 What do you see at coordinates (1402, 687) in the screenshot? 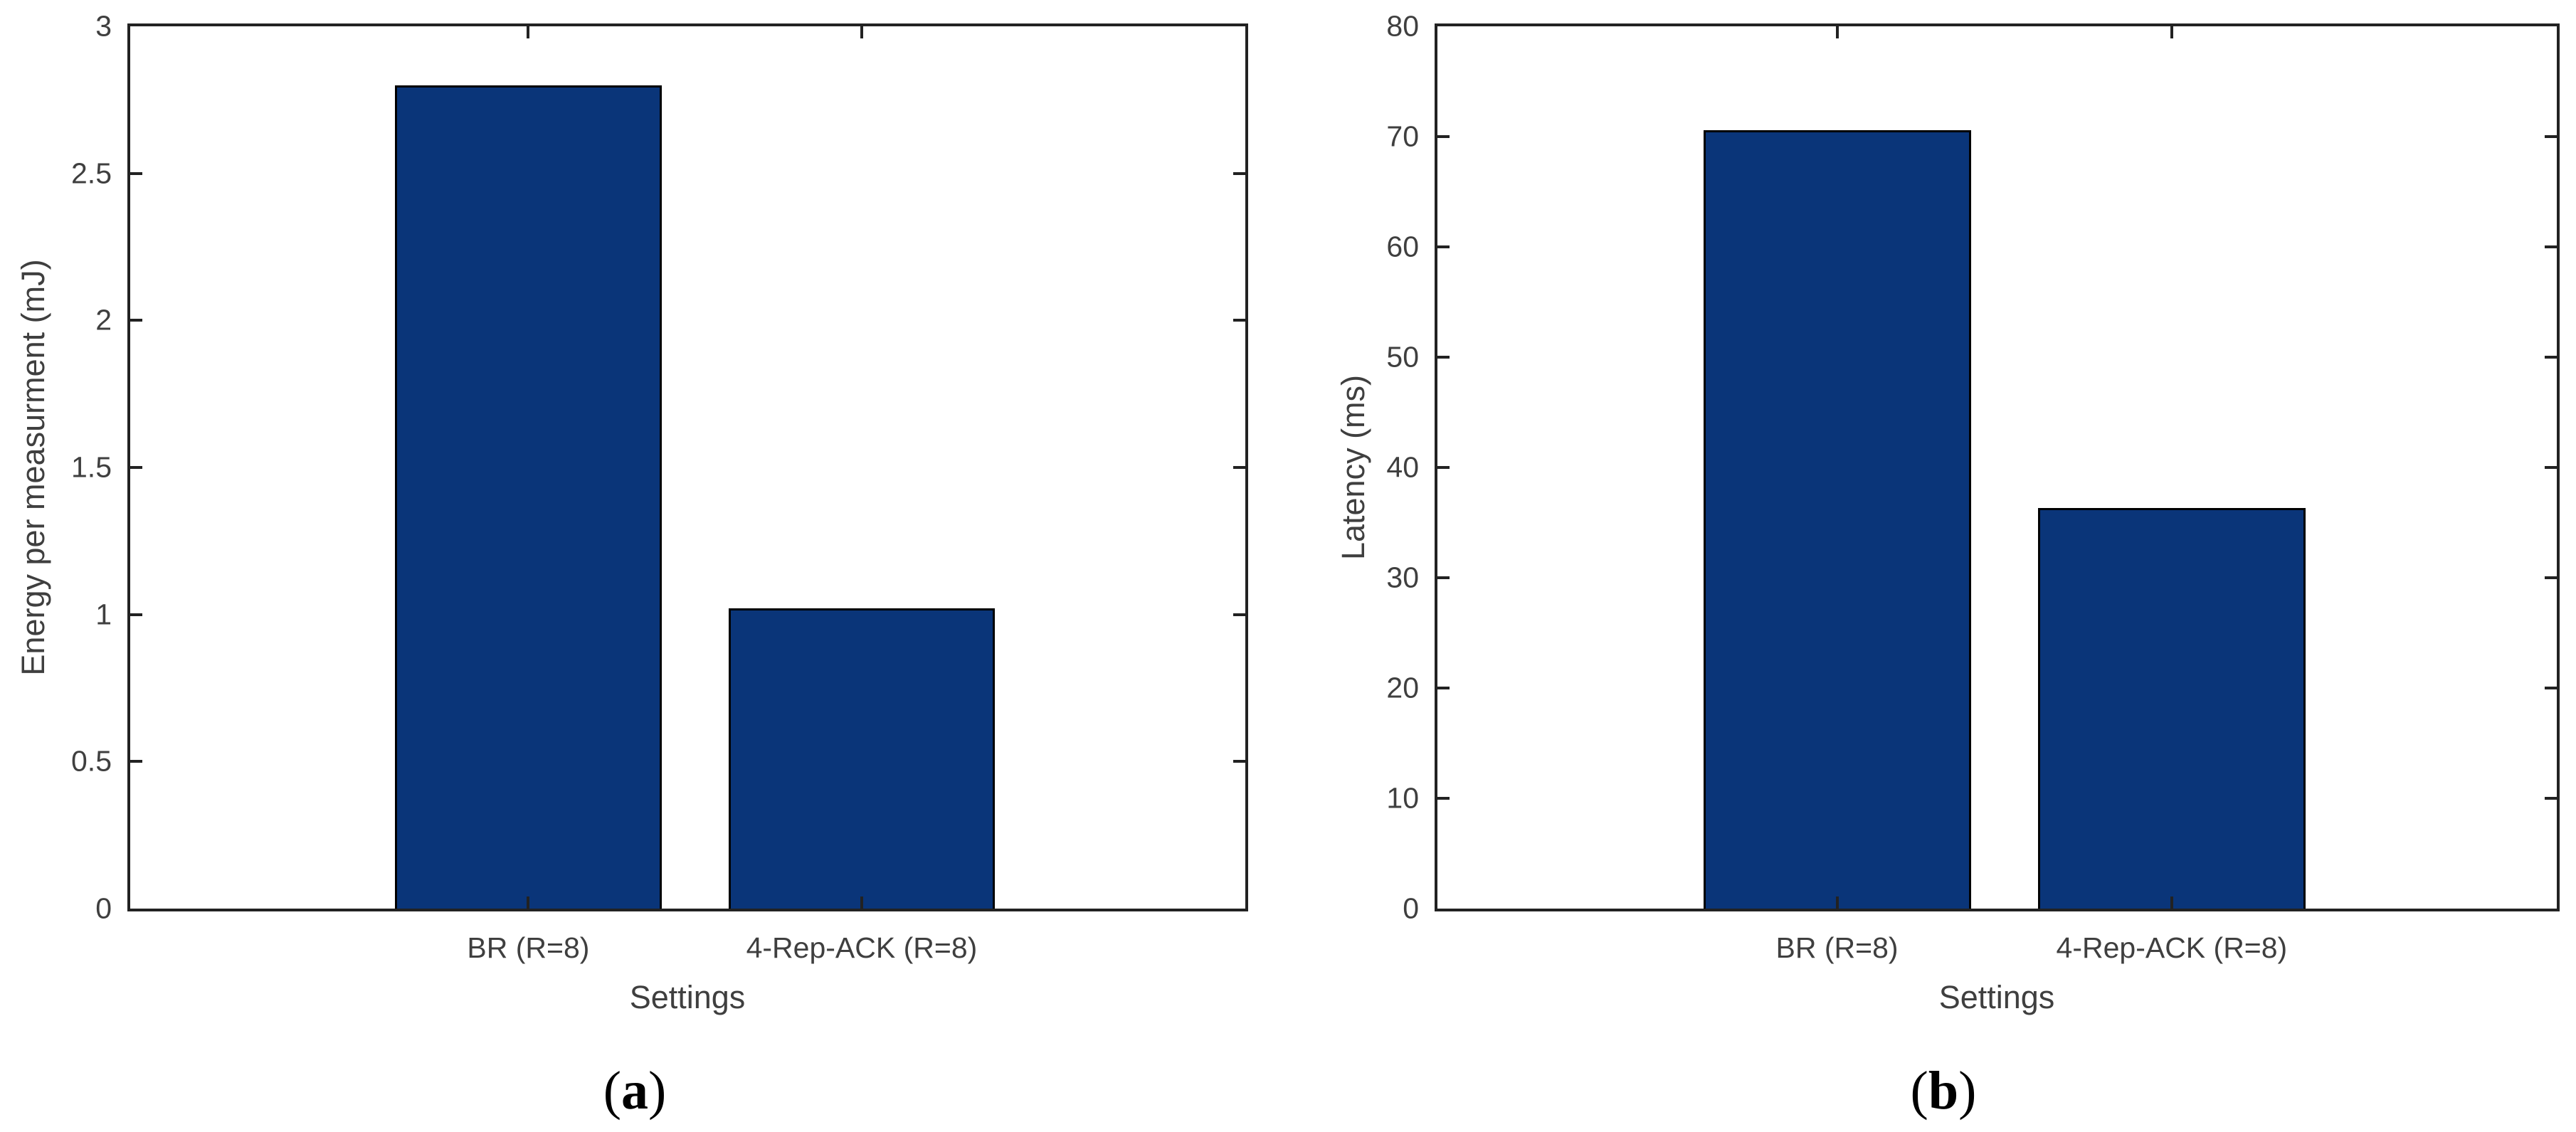
I see `y-tick-label: 20` at bounding box center [1402, 687].